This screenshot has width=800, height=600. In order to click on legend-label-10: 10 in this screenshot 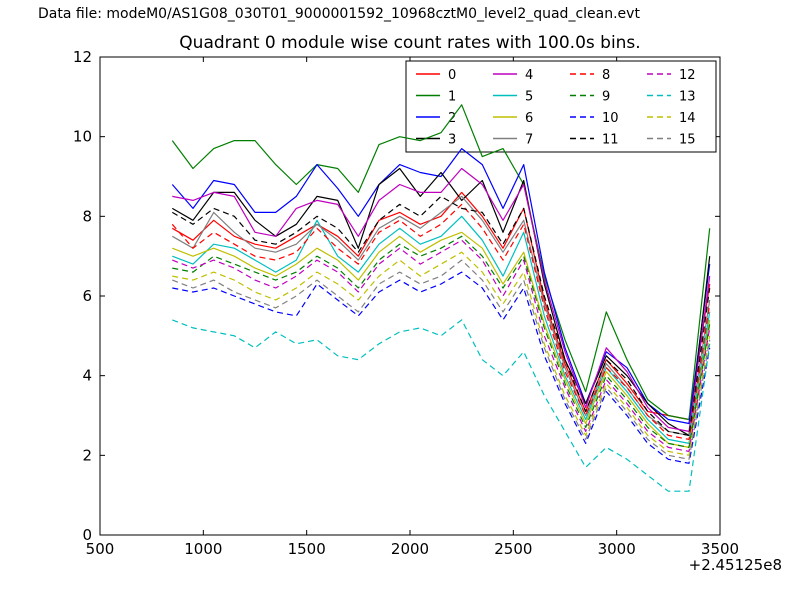, I will do `click(610, 118)`.